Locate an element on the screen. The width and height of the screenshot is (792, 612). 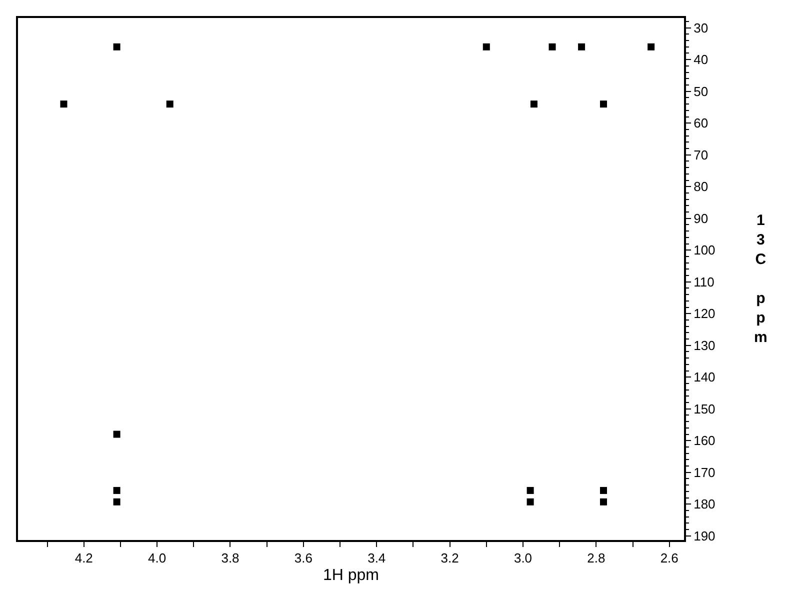
text: 13C ppm is located at coordinates (761, 279).